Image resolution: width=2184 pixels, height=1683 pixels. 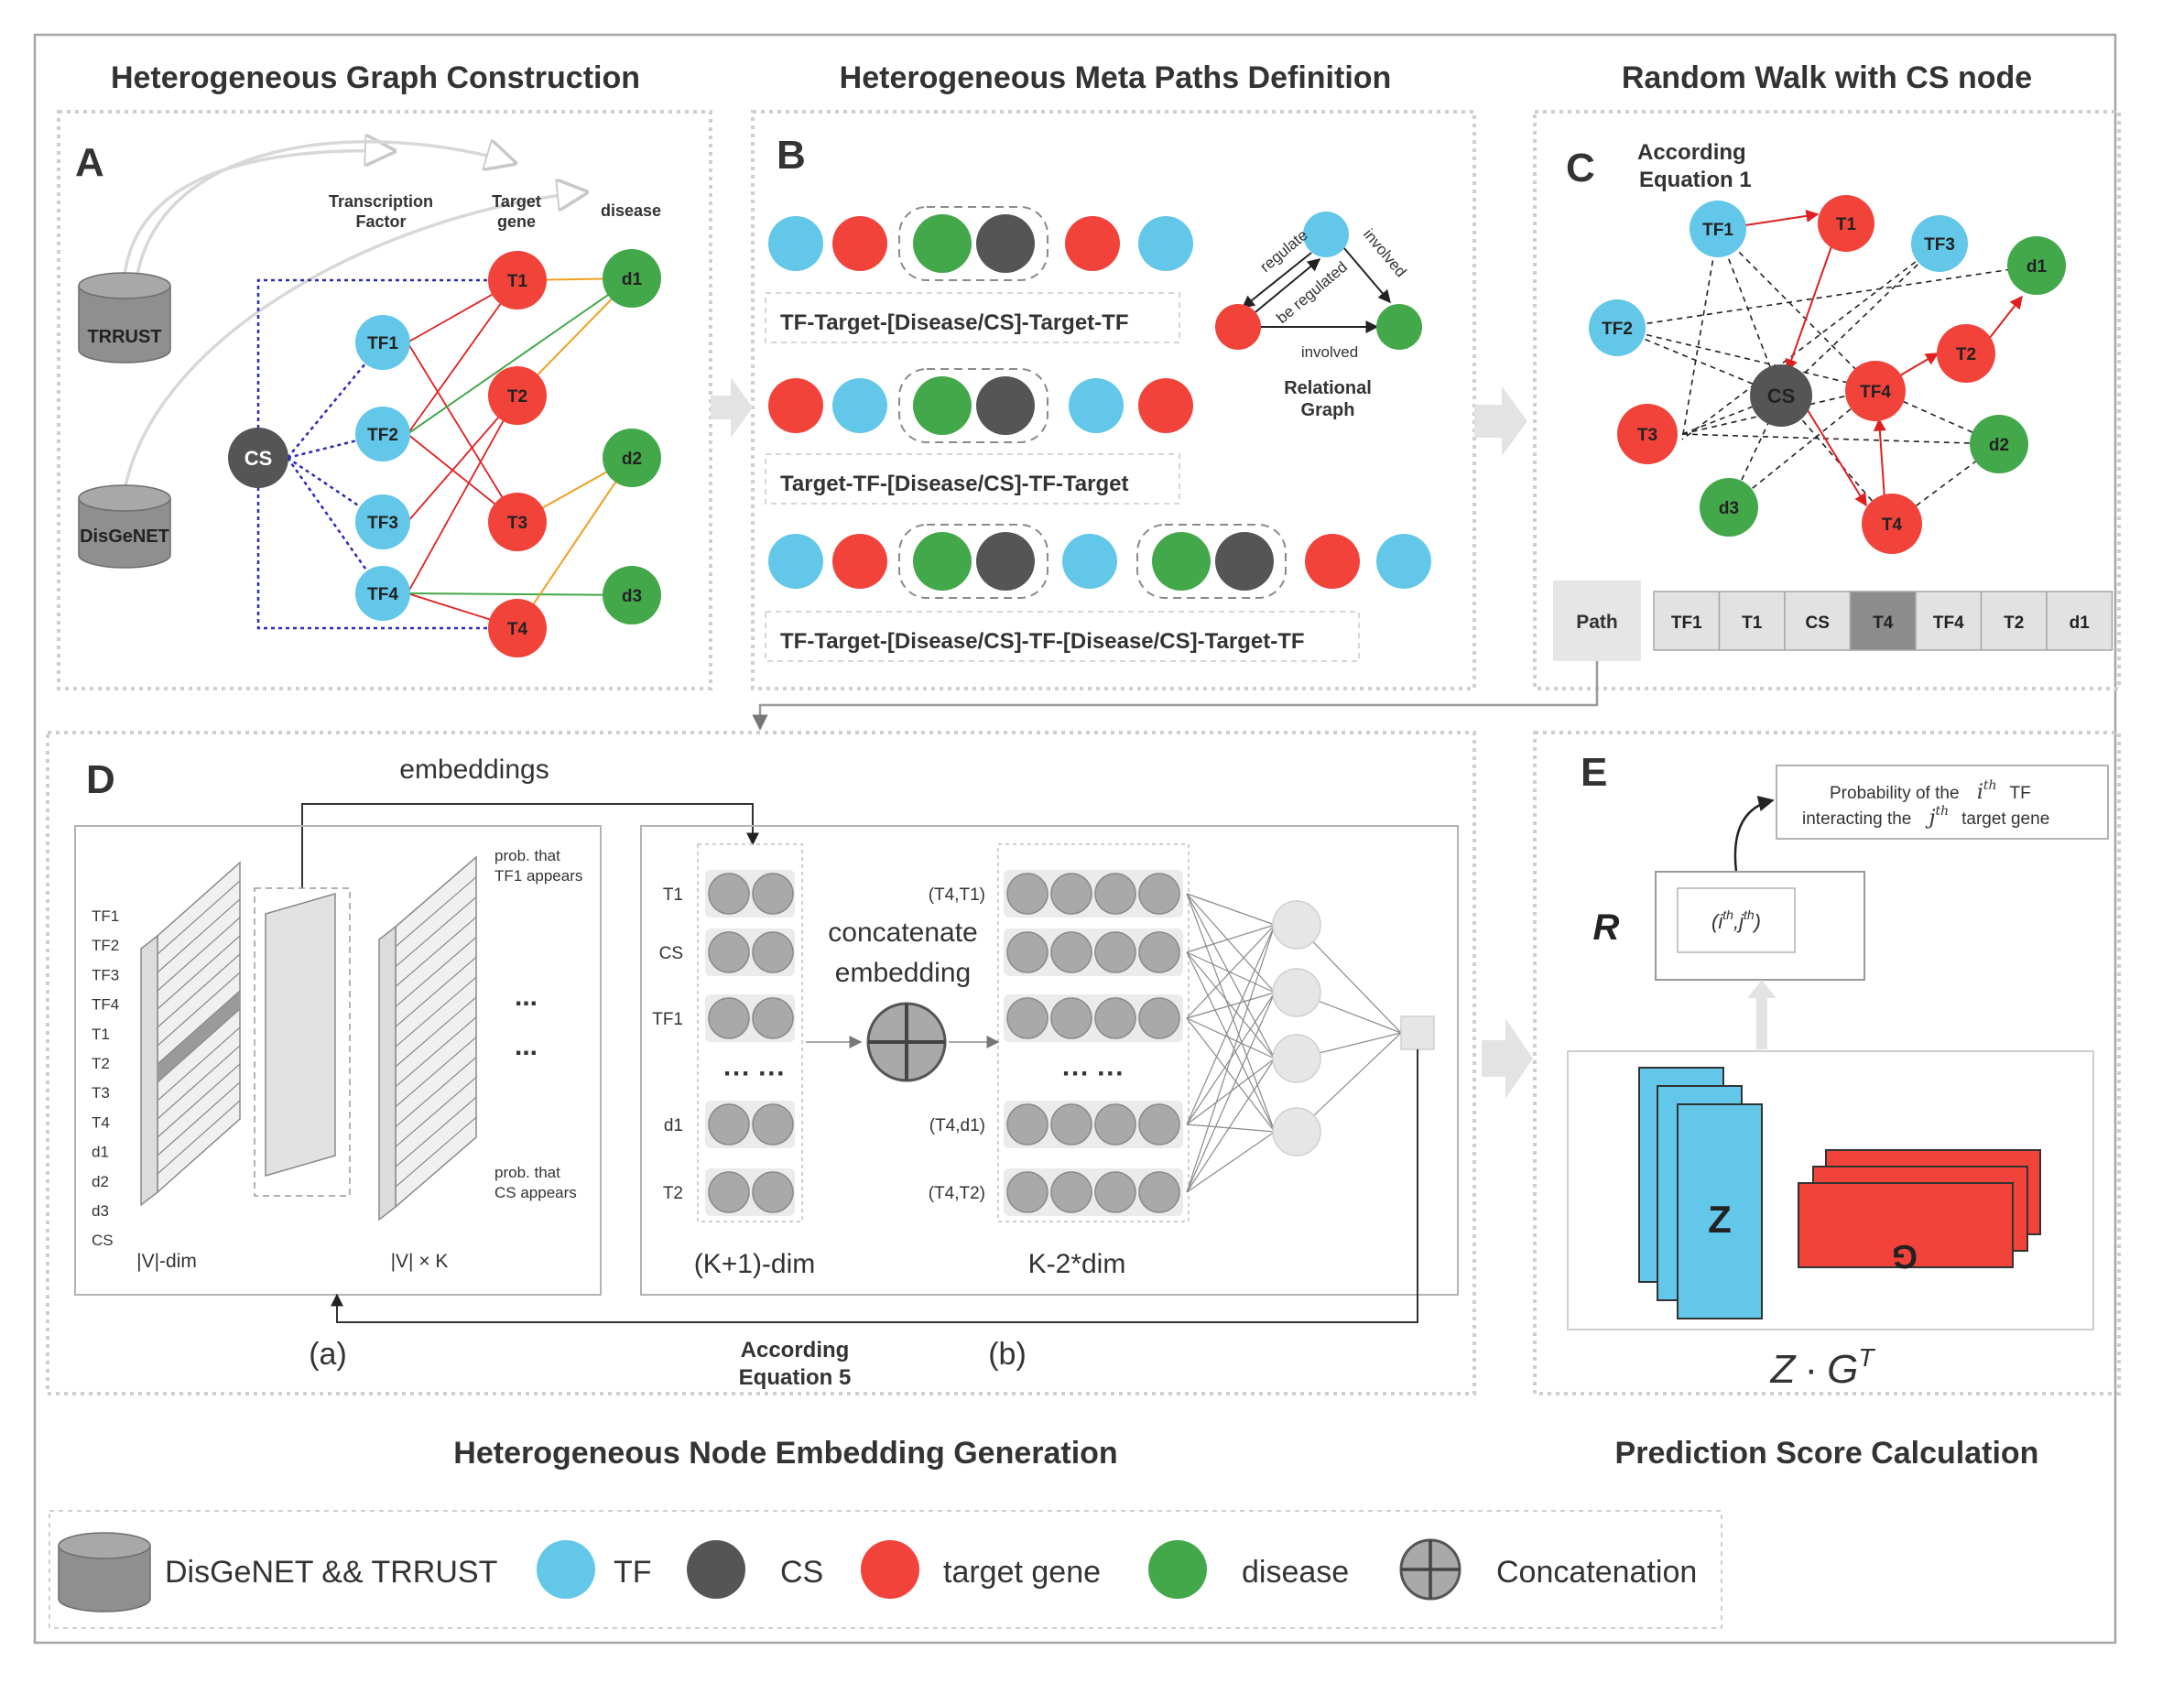 I want to click on walk-node-tf3, so click(x=1939, y=243).